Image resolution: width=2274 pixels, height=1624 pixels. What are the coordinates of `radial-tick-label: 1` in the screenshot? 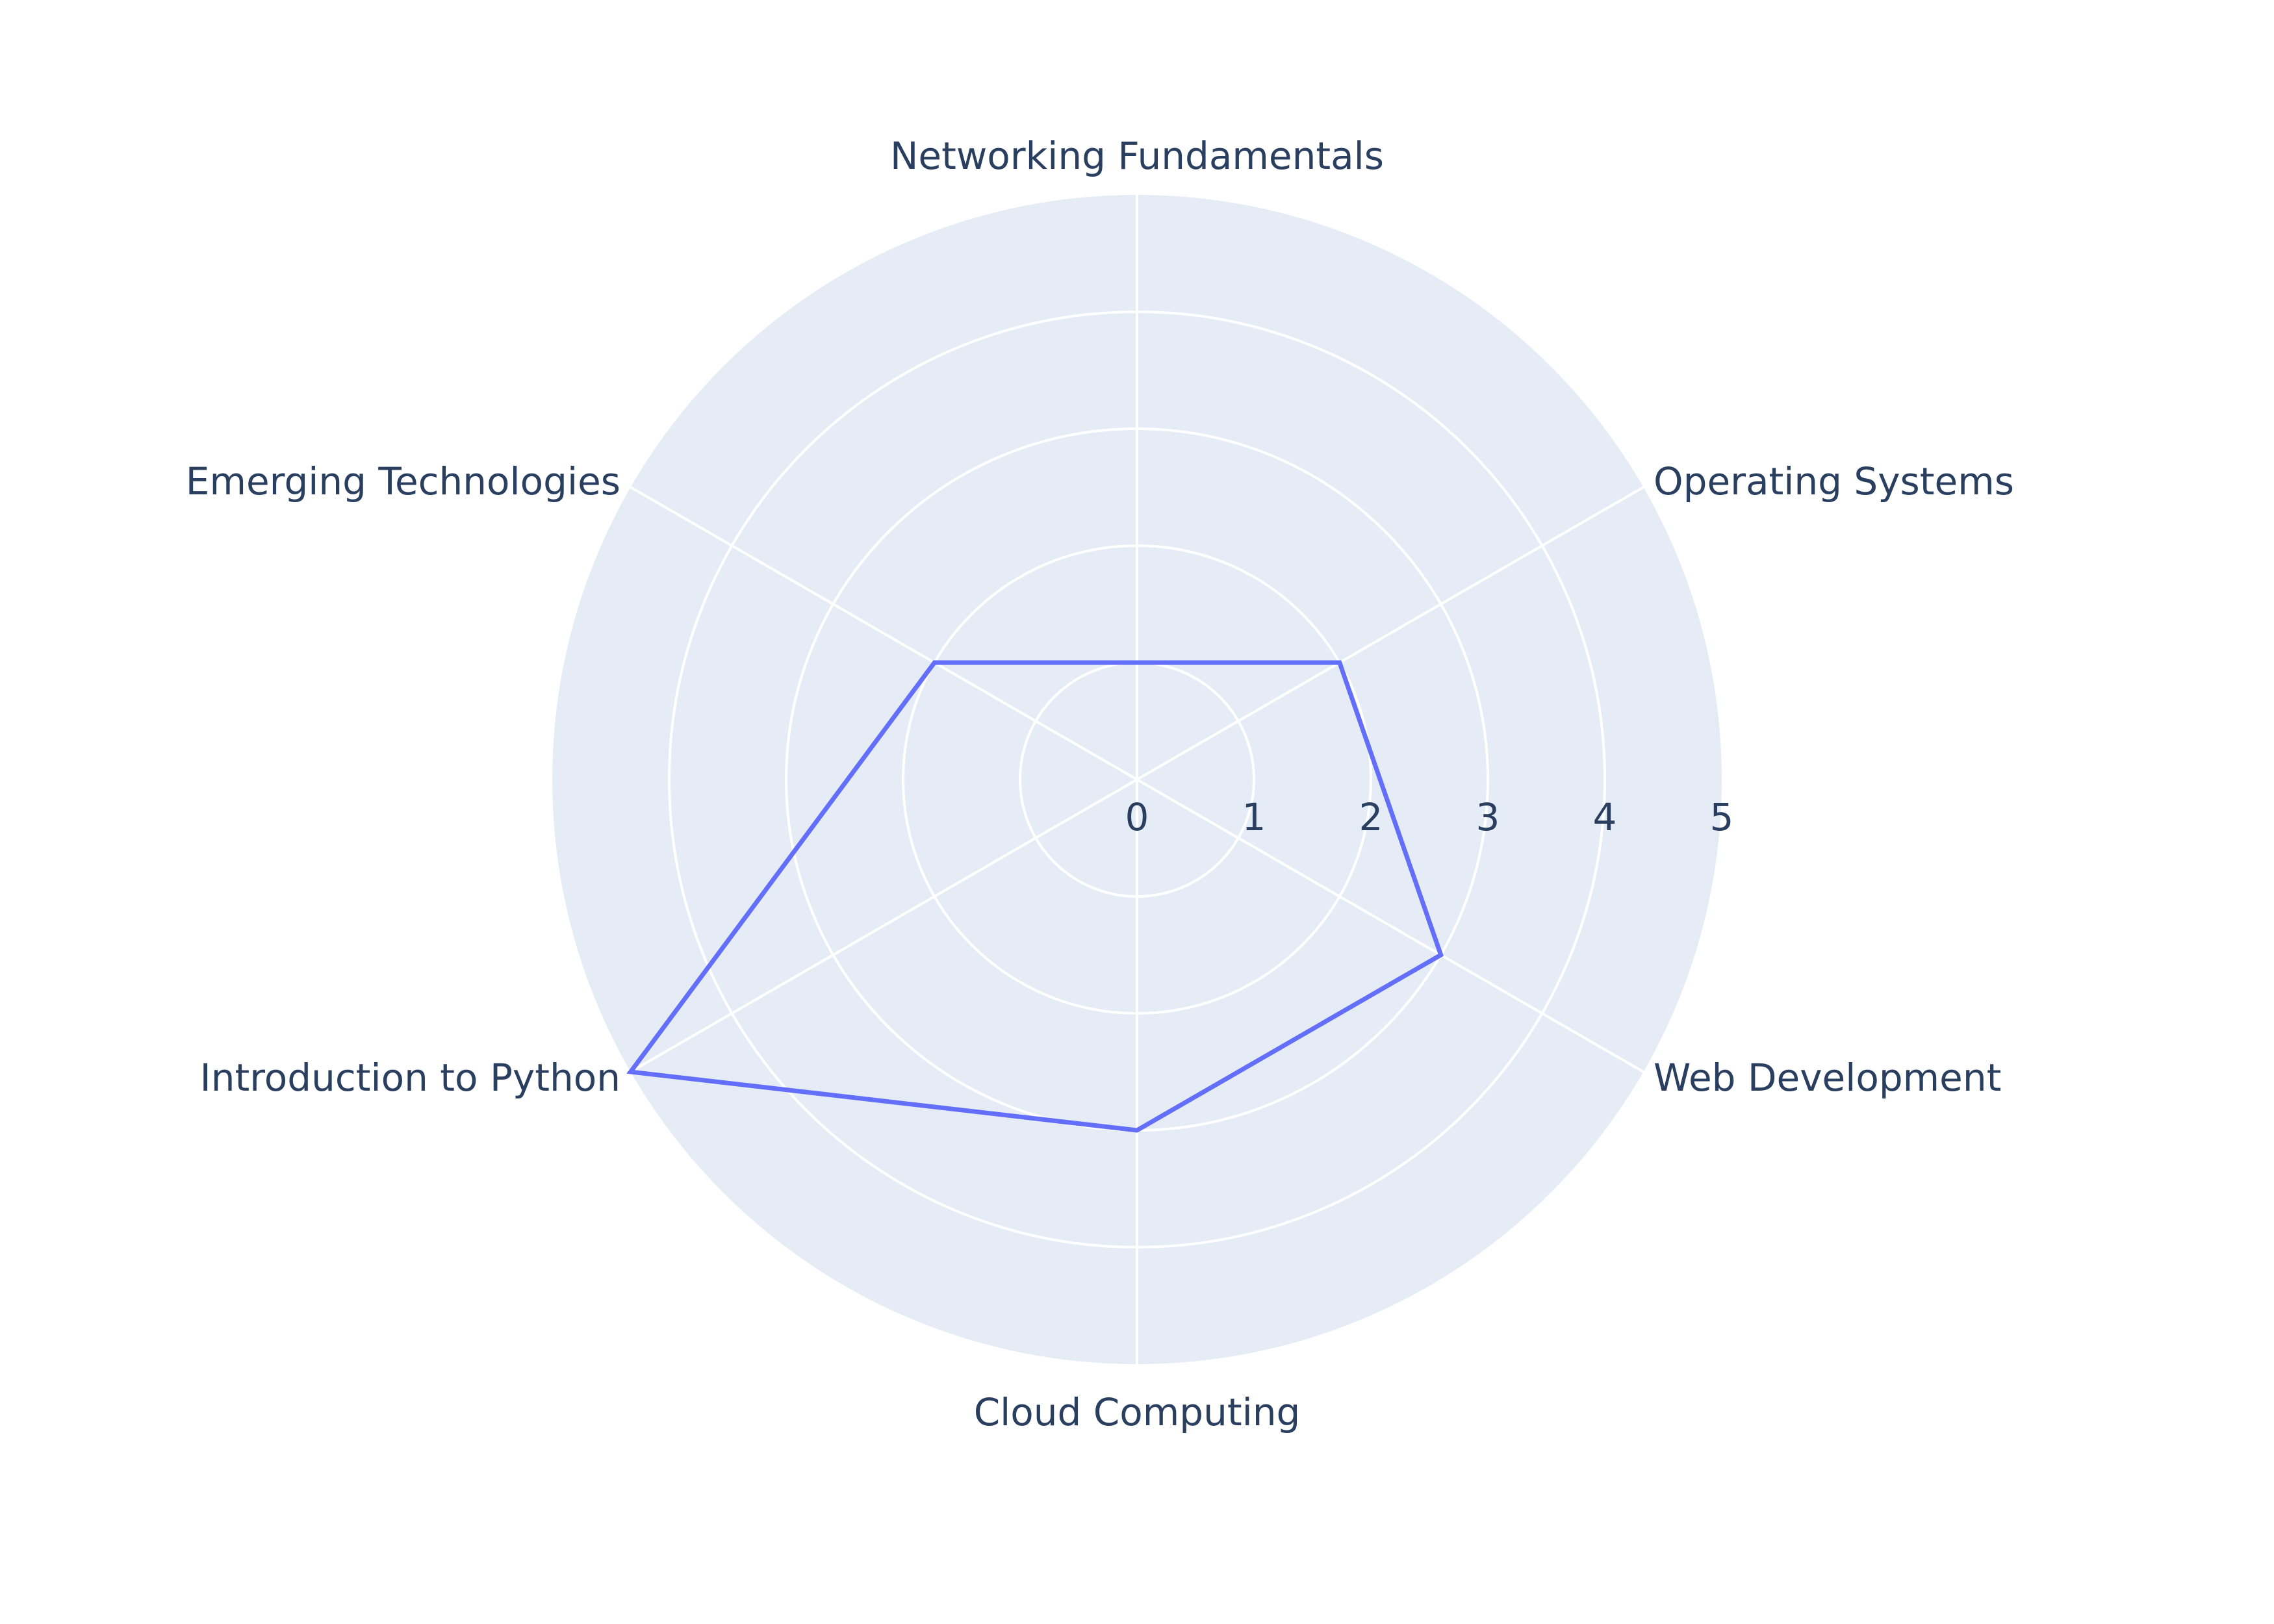 It's located at (1254, 817).